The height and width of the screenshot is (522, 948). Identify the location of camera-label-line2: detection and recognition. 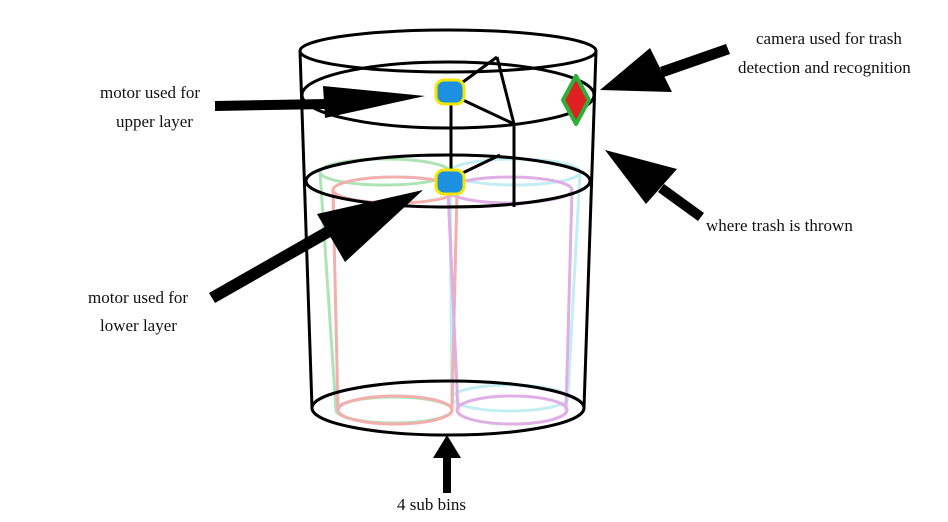
(824, 67).